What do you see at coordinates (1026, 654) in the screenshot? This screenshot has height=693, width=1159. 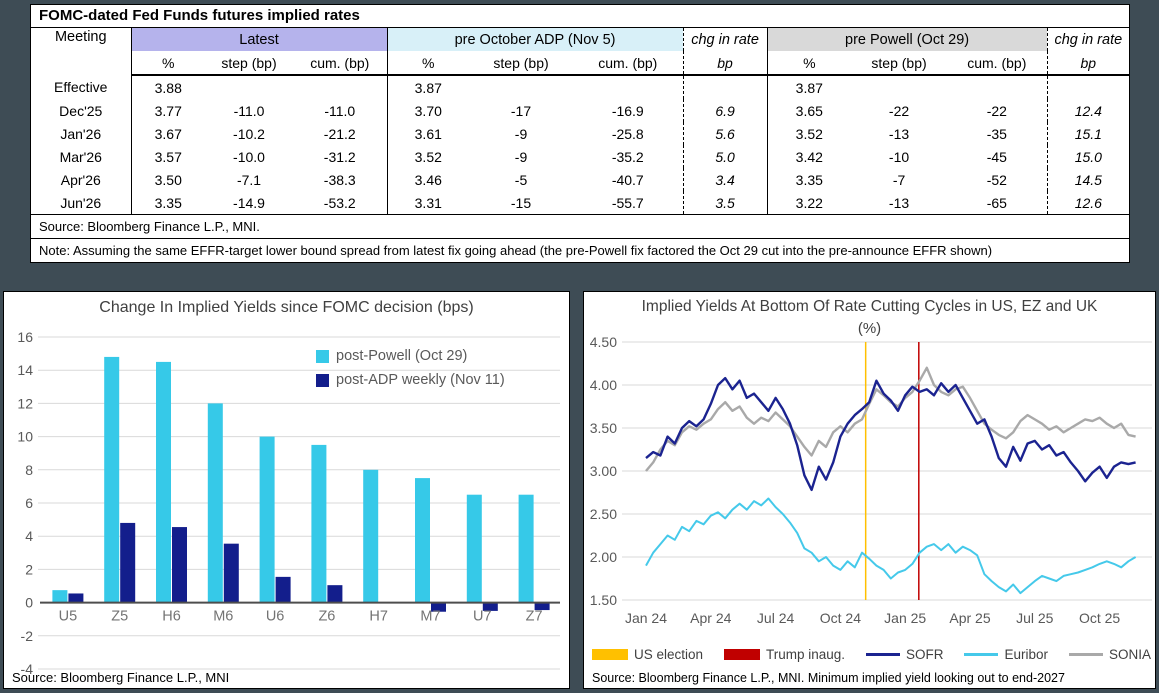 I see `legend-label: Euribor` at bounding box center [1026, 654].